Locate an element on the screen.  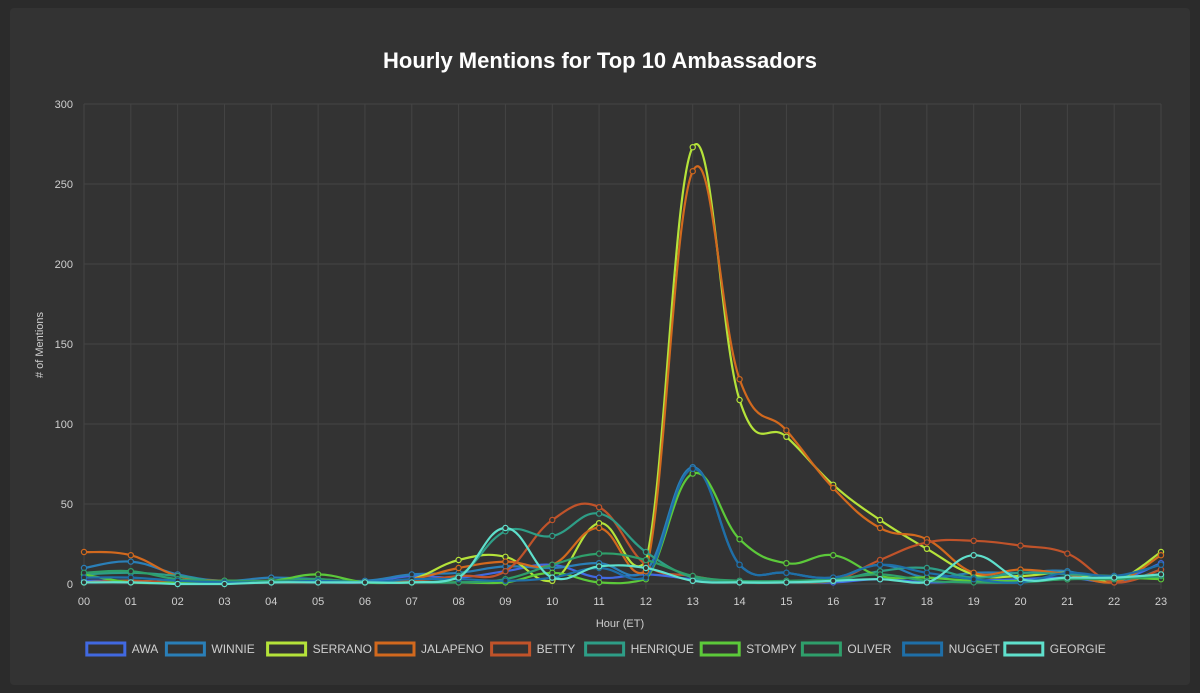
x-tick-label: 01 is located at coordinates (131, 602).